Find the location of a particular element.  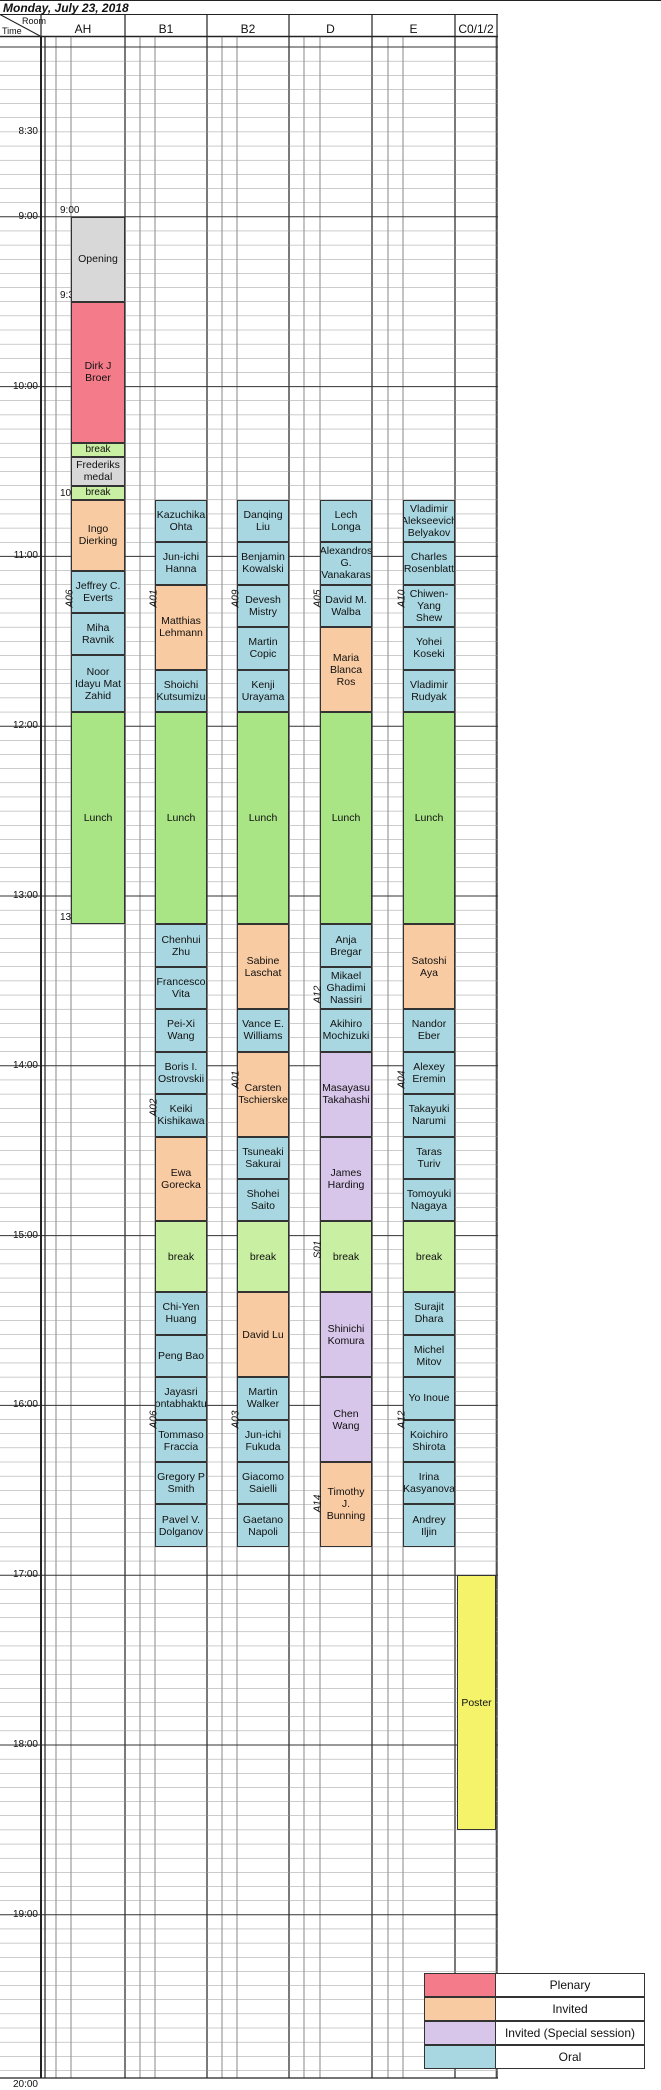

session-oral-block: Miha Ravnik is located at coordinates (98, 634).